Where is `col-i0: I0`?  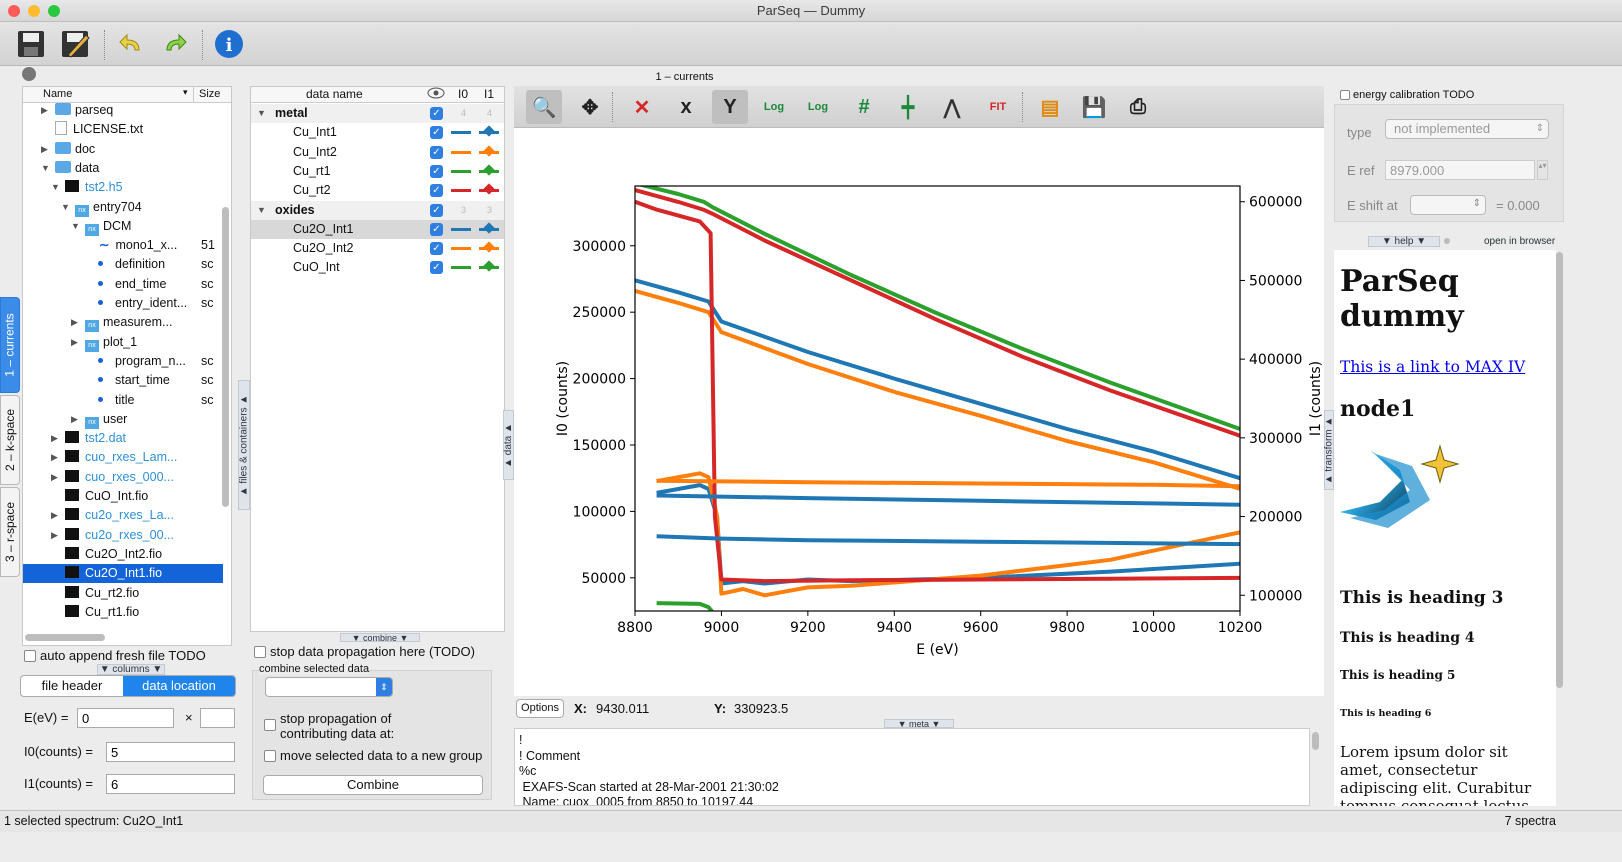 col-i0: I0 is located at coordinates (463, 94).